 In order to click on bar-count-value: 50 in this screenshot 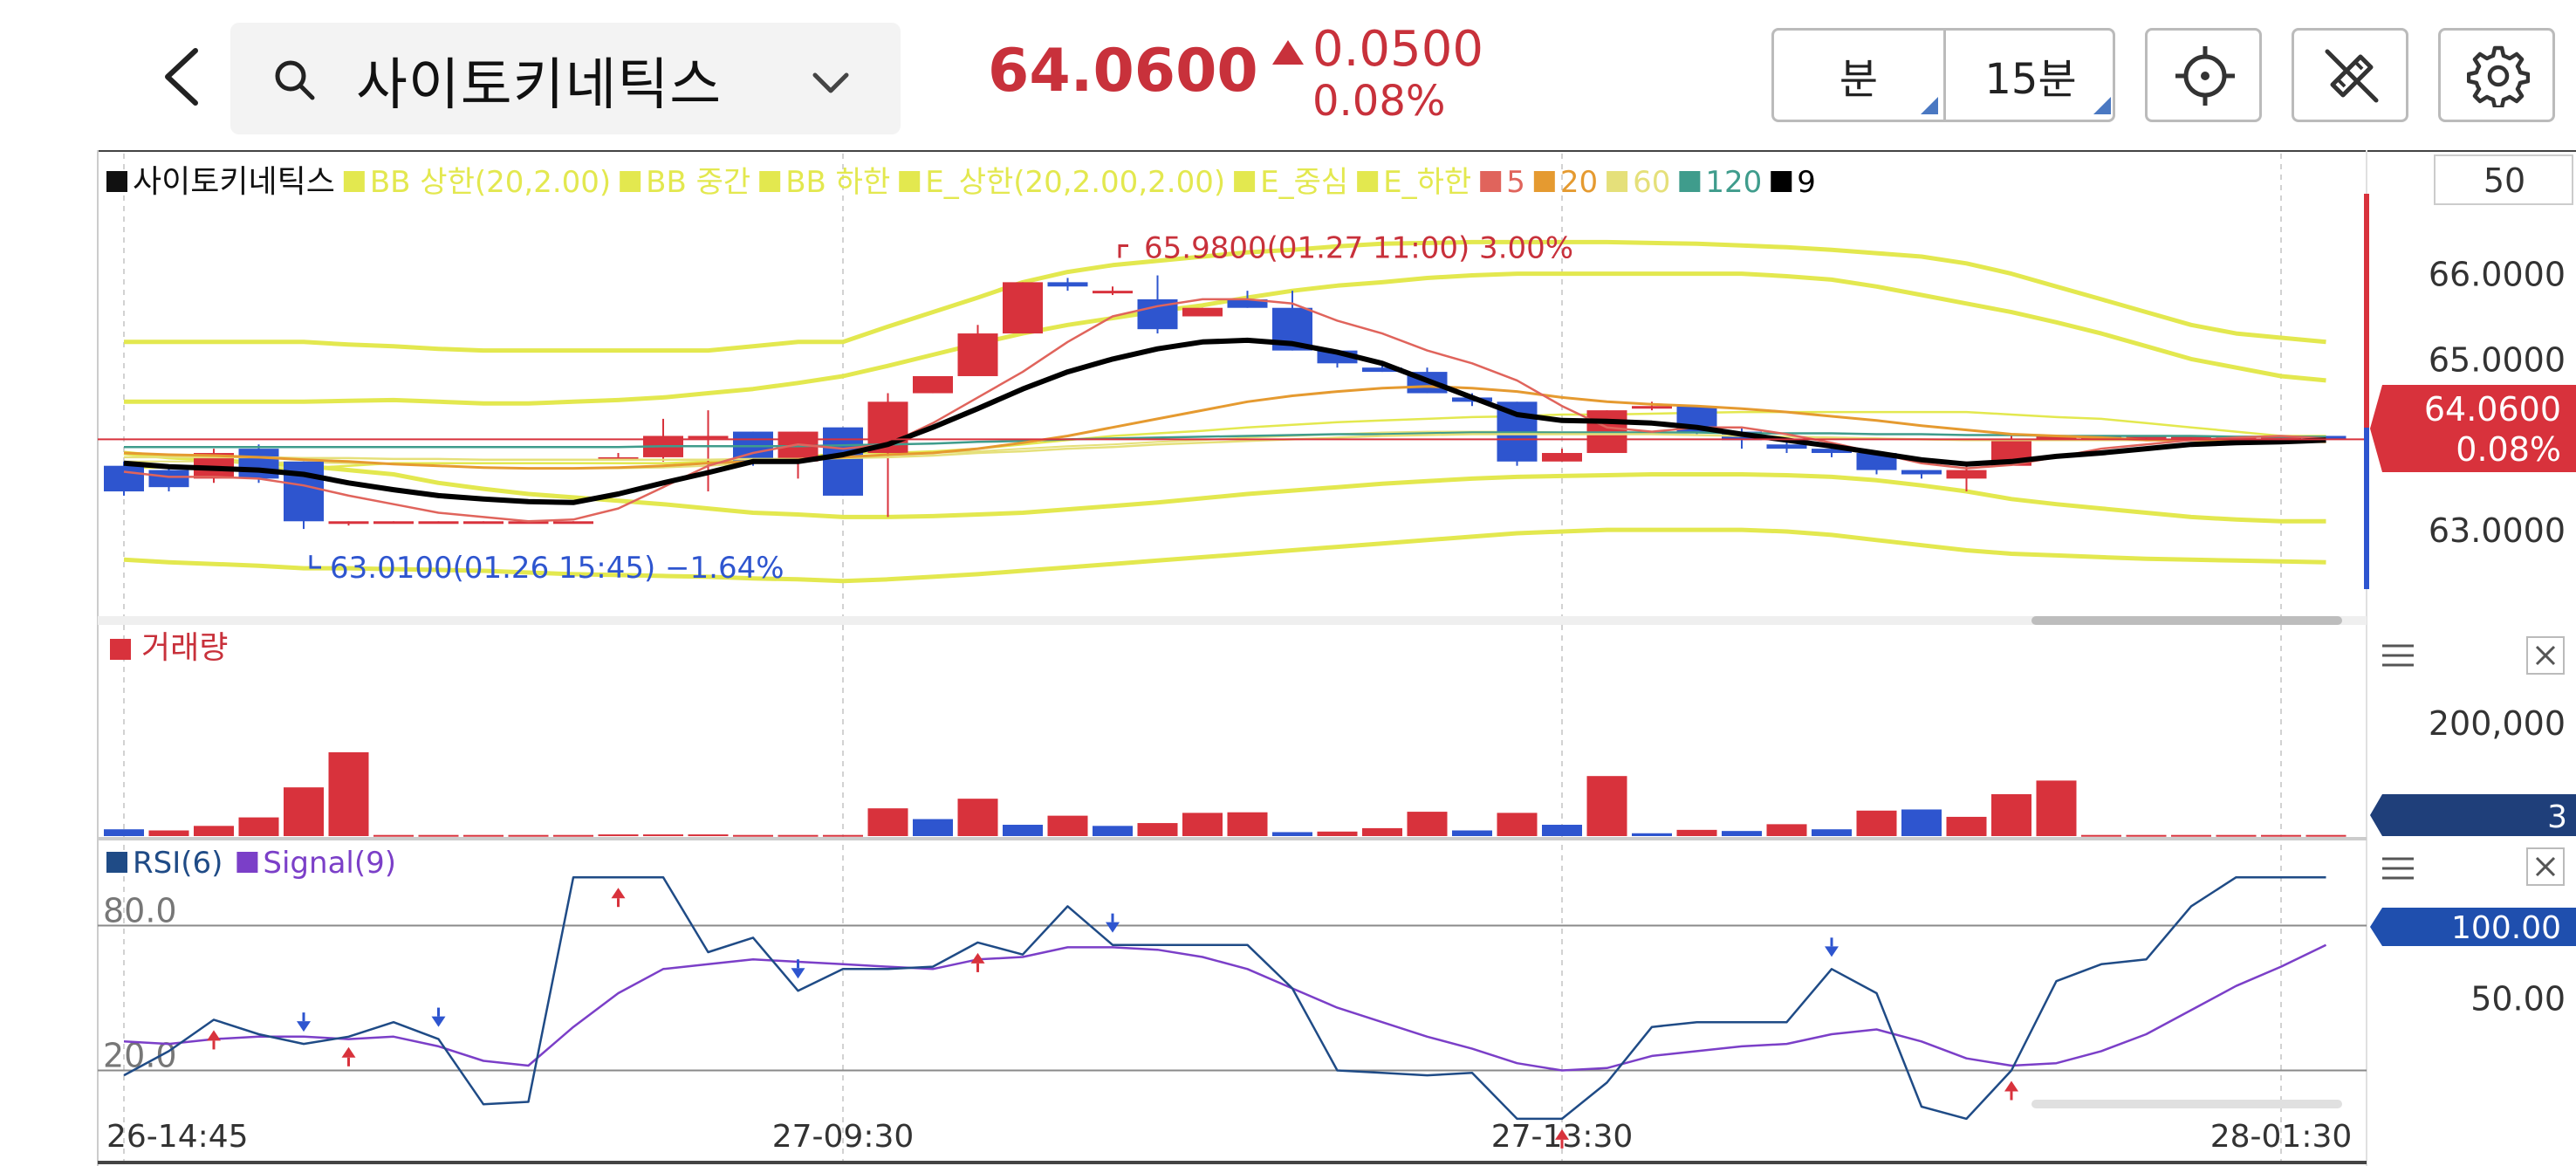, I will do `click(2504, 180)`.